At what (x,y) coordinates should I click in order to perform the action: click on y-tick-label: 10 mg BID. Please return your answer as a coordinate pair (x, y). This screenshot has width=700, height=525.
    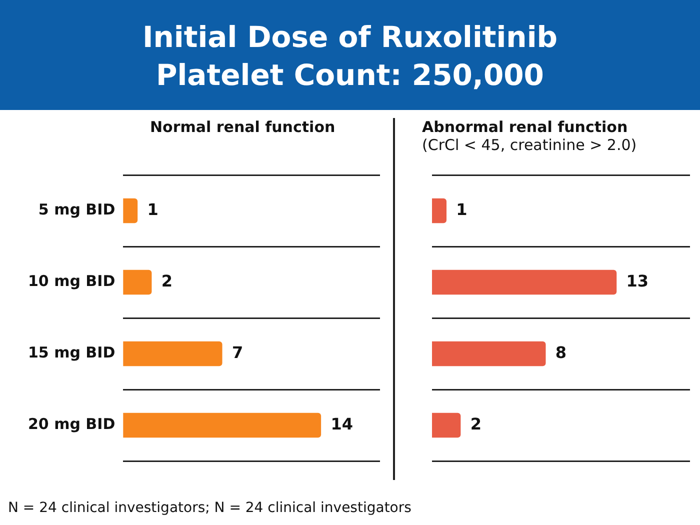
    Looking at the image, I should click on (72, 281).